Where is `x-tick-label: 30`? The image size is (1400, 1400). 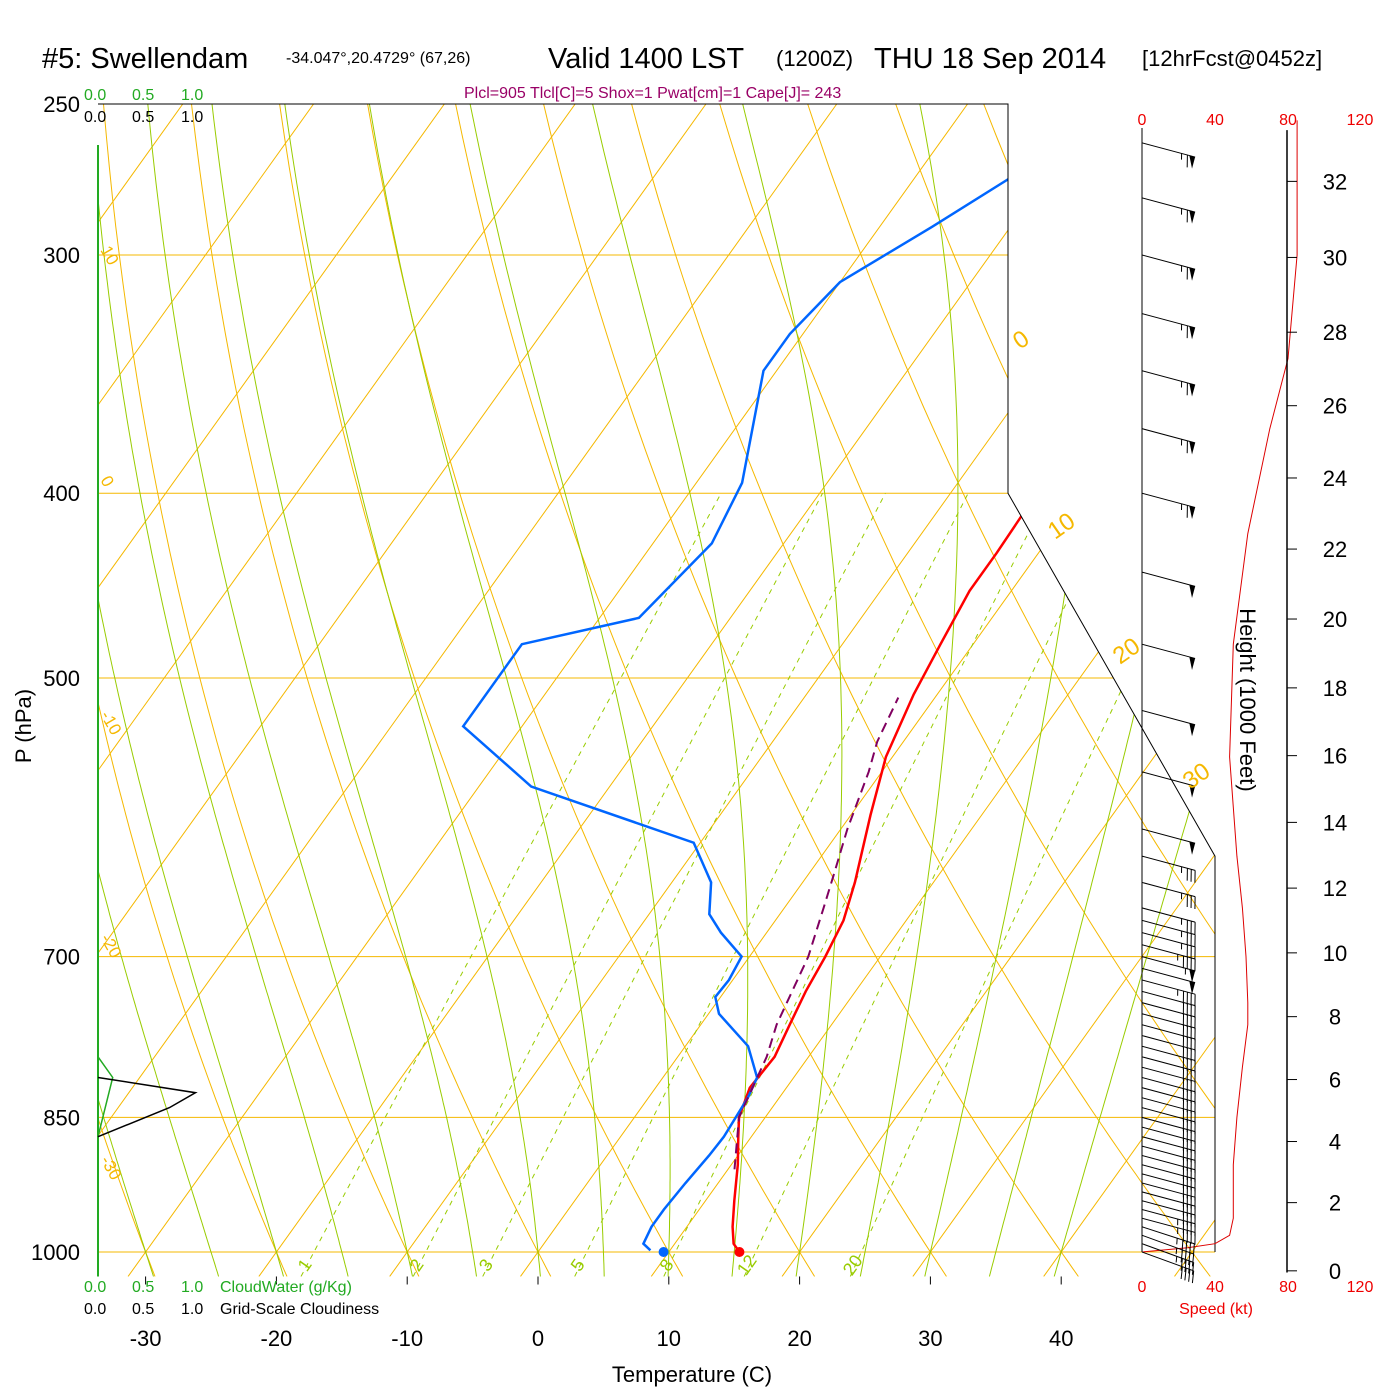
x-tick-label: 30 is located at coordinates (930, 1338).